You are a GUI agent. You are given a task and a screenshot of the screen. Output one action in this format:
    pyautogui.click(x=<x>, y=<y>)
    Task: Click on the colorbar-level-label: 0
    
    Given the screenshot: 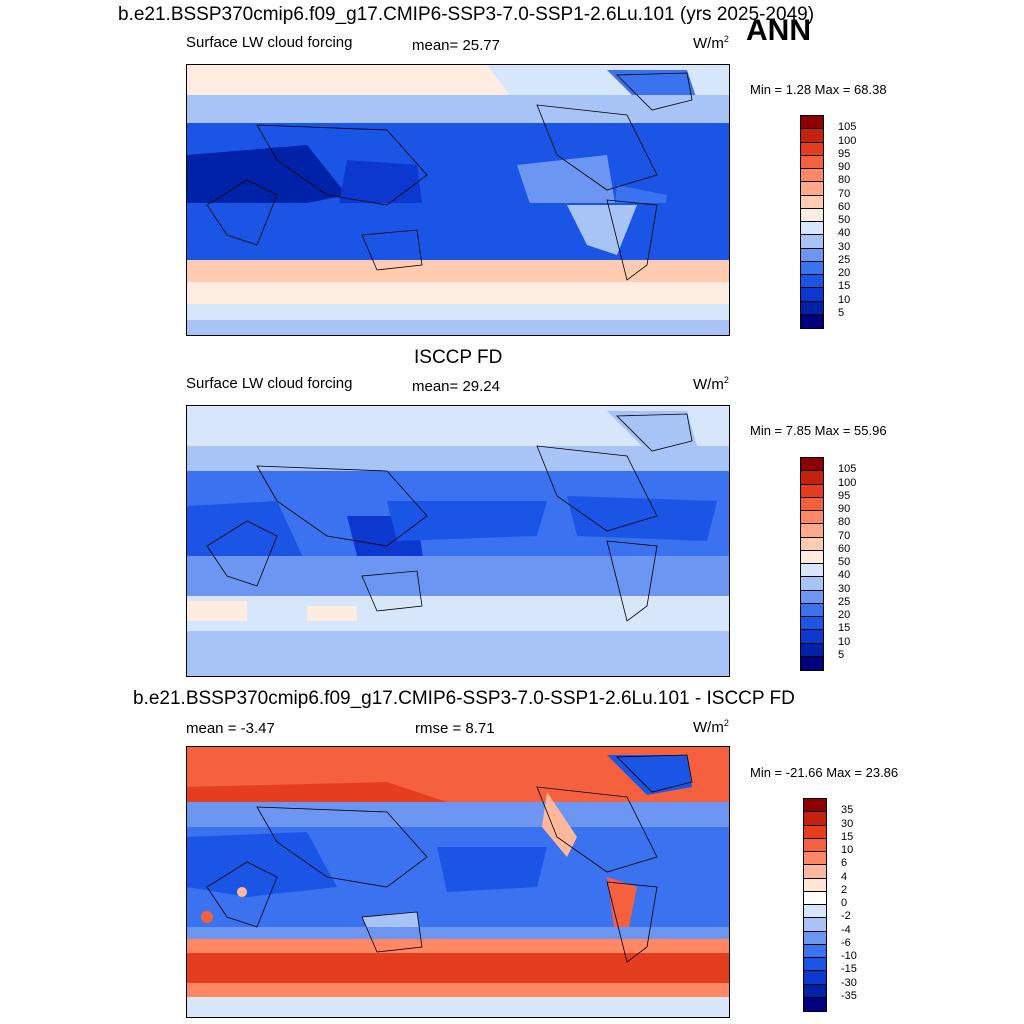 What is the action you would take?
    pyautogui.click(x=844, y=903)
    